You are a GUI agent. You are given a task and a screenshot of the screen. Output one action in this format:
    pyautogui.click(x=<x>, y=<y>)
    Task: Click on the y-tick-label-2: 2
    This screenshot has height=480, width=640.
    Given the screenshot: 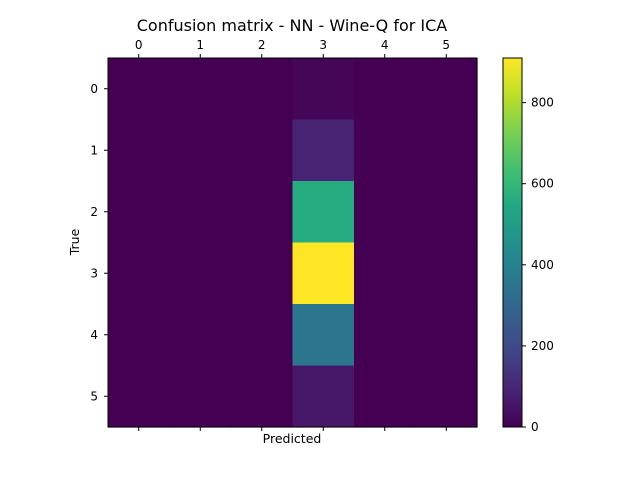 What is the action you would take?
    pyautogui.click(x=94, y=212)
    